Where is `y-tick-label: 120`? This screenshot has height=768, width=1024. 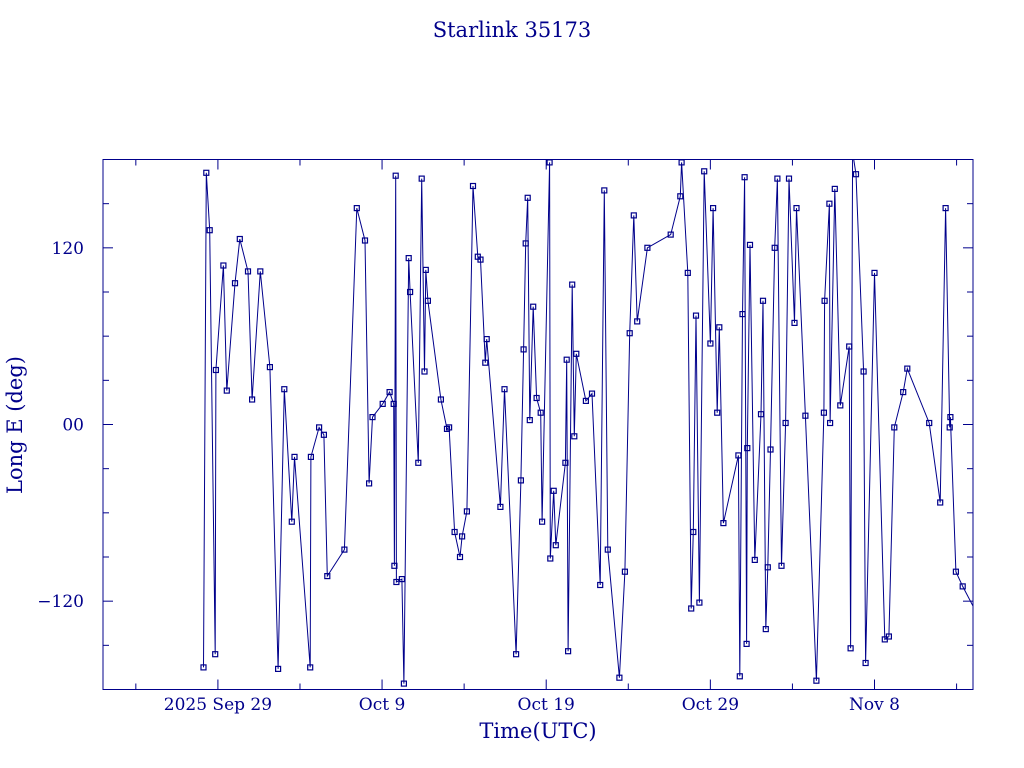 y-tick-label: 120 is located at coordinates (68, 249).